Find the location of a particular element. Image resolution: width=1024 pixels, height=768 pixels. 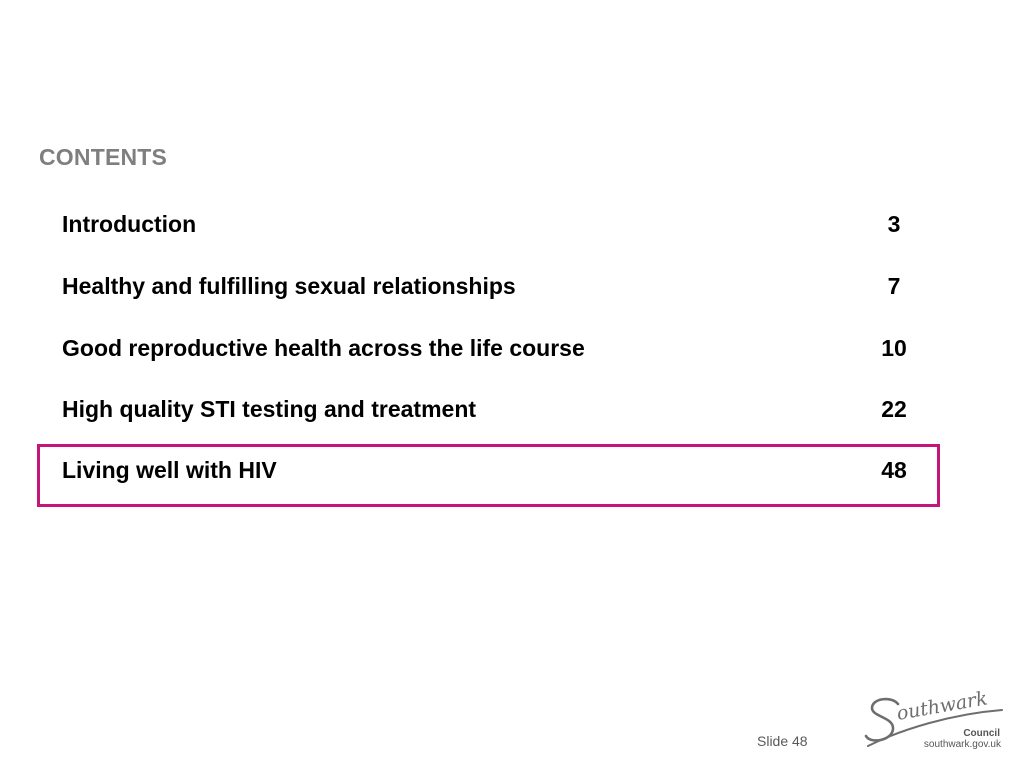

toc-item-page: 3 is located at coordinates (894, 224).